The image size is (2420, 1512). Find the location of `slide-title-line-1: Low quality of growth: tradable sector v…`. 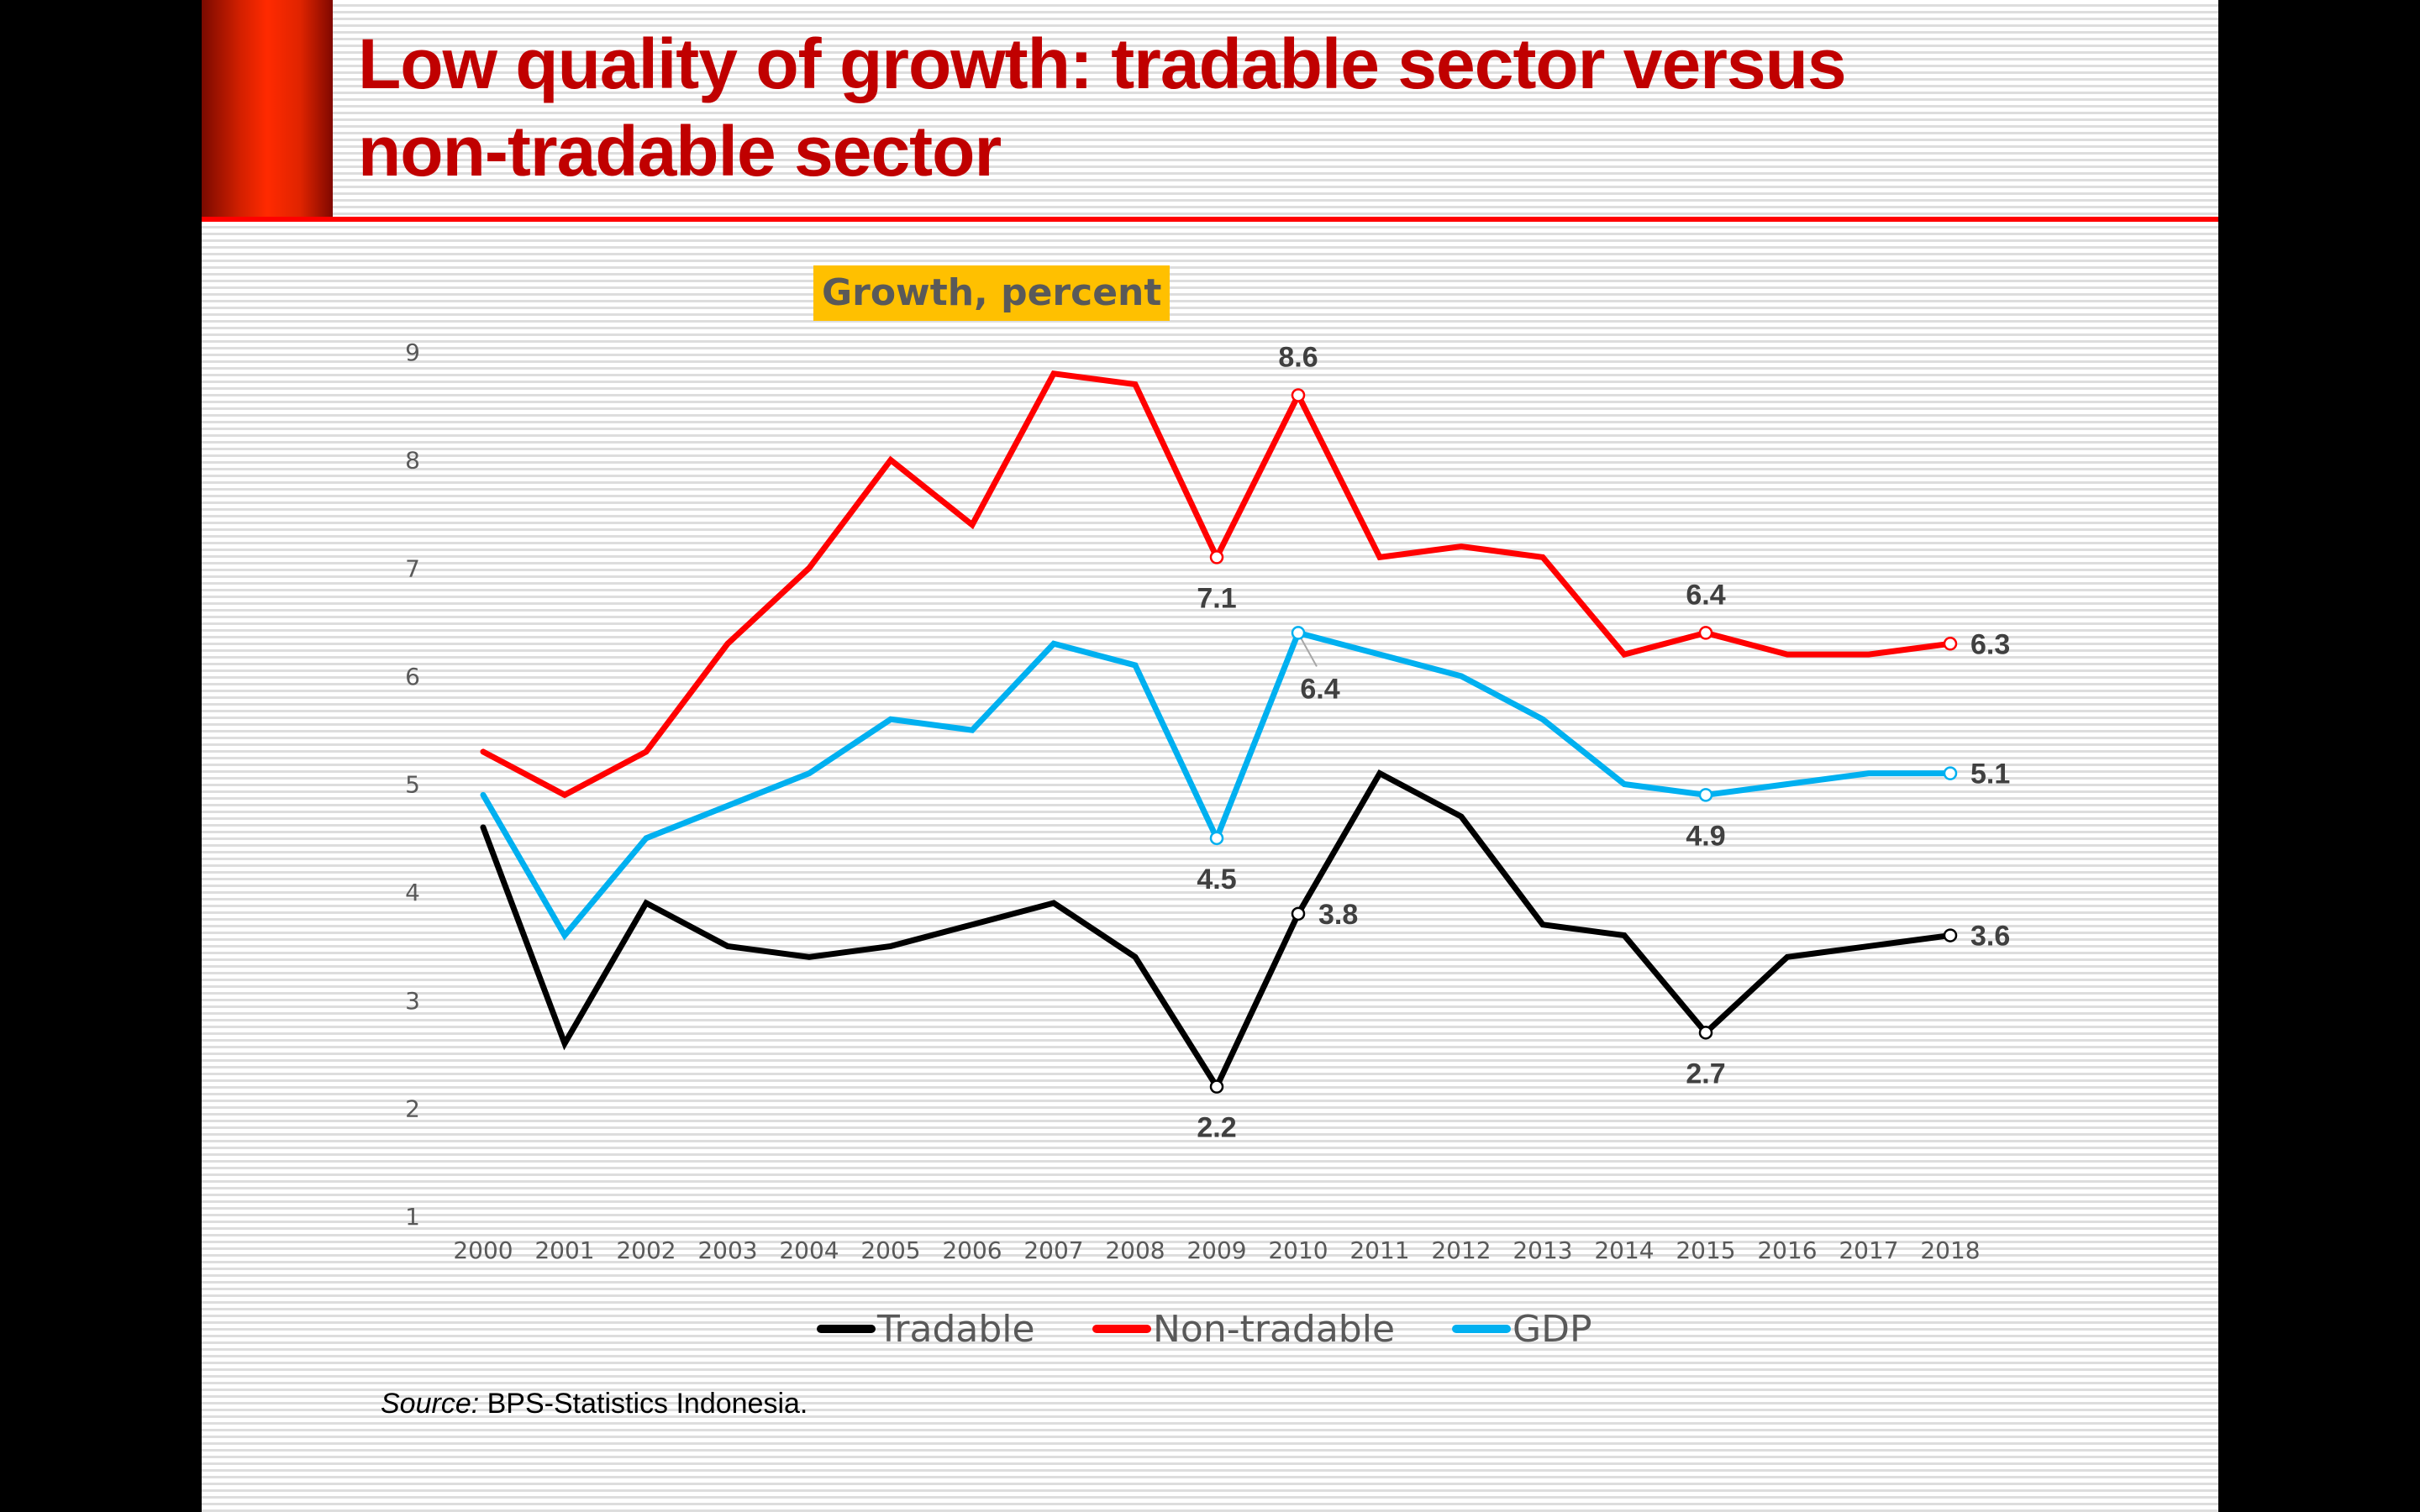

slide-title-line-1: Low quality of growth: tradable sector v… is located at coordinates (1103, 63).